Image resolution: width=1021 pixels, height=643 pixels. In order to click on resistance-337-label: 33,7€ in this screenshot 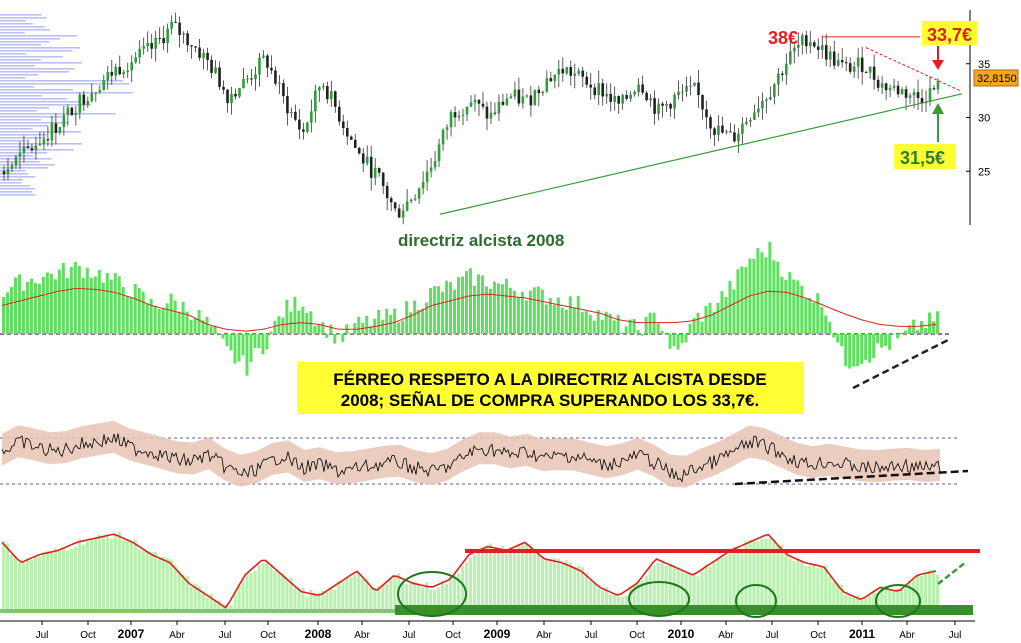, I will do `click(949, 35)`.